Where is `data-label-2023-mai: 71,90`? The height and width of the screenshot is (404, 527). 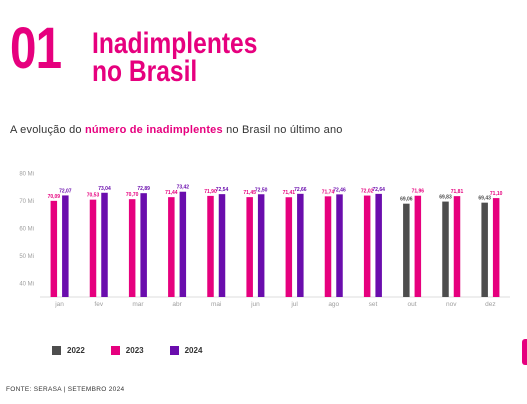 data-label-2023-mai: 71,90 is located at coordinates (210, 192).